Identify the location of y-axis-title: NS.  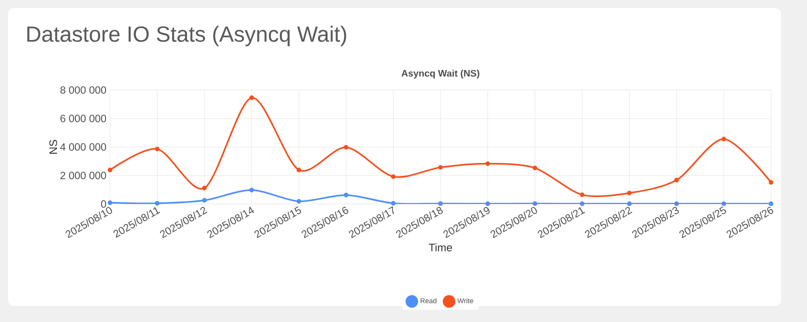
(53, 147).